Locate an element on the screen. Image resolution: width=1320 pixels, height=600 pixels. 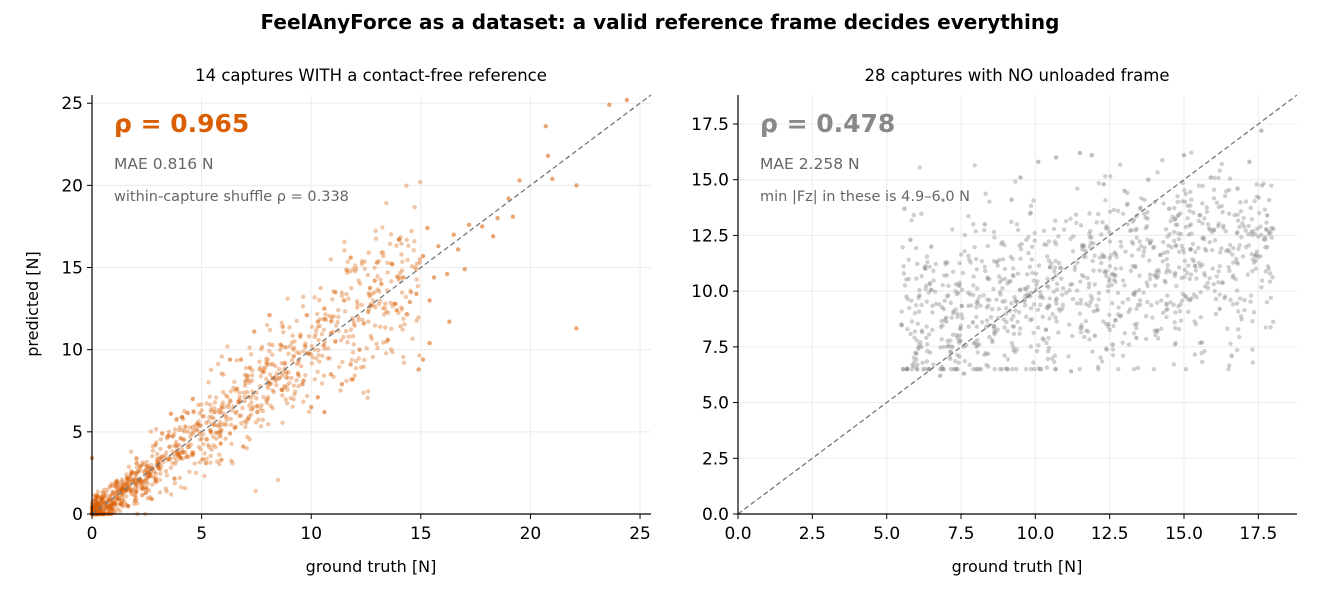
x-axis-label-no-unloaded-frame: ground truth [N] is located at coordinates (1017, 566).